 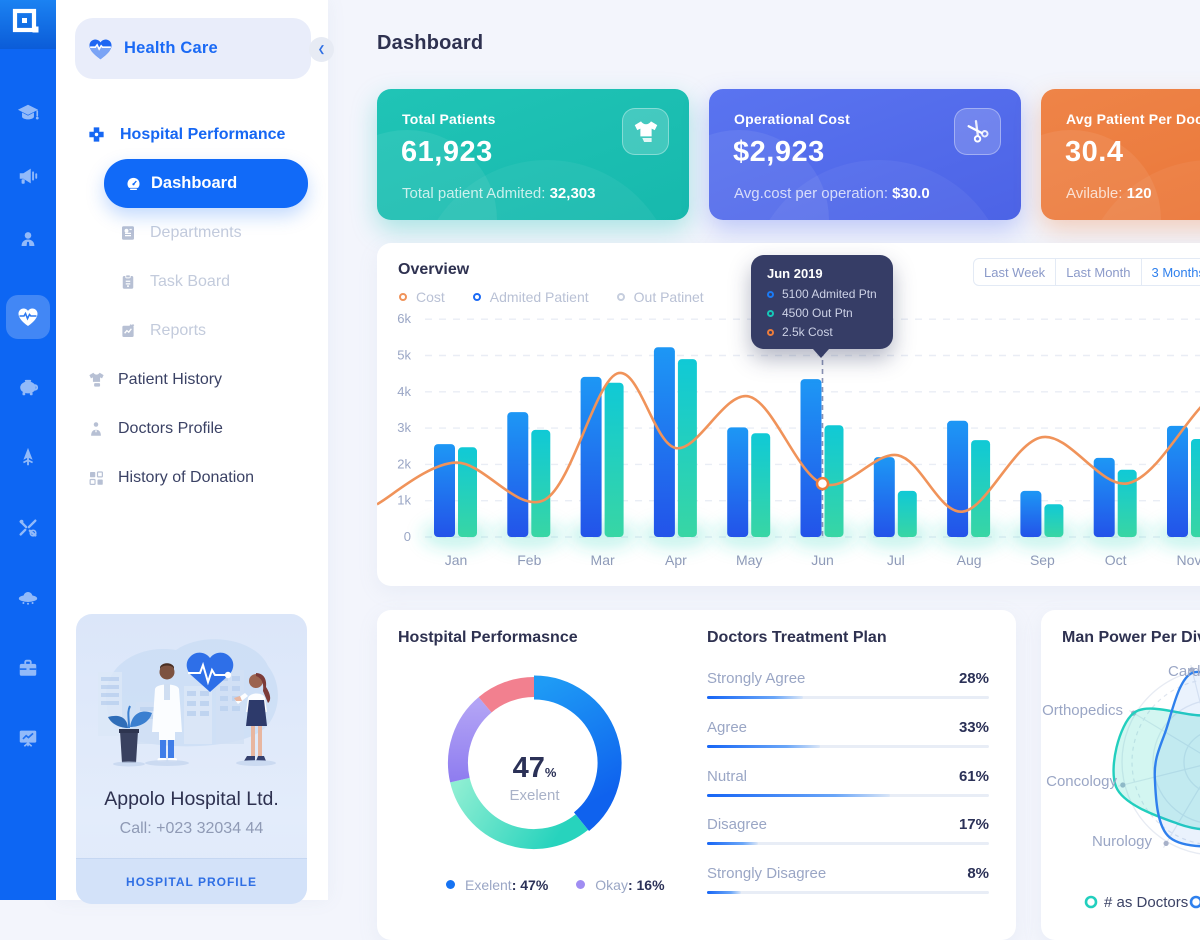 What do you see at coordinates (404, 427) in the screenshot?
I see `svg-text: 3k` at bounding box center [404, 427].